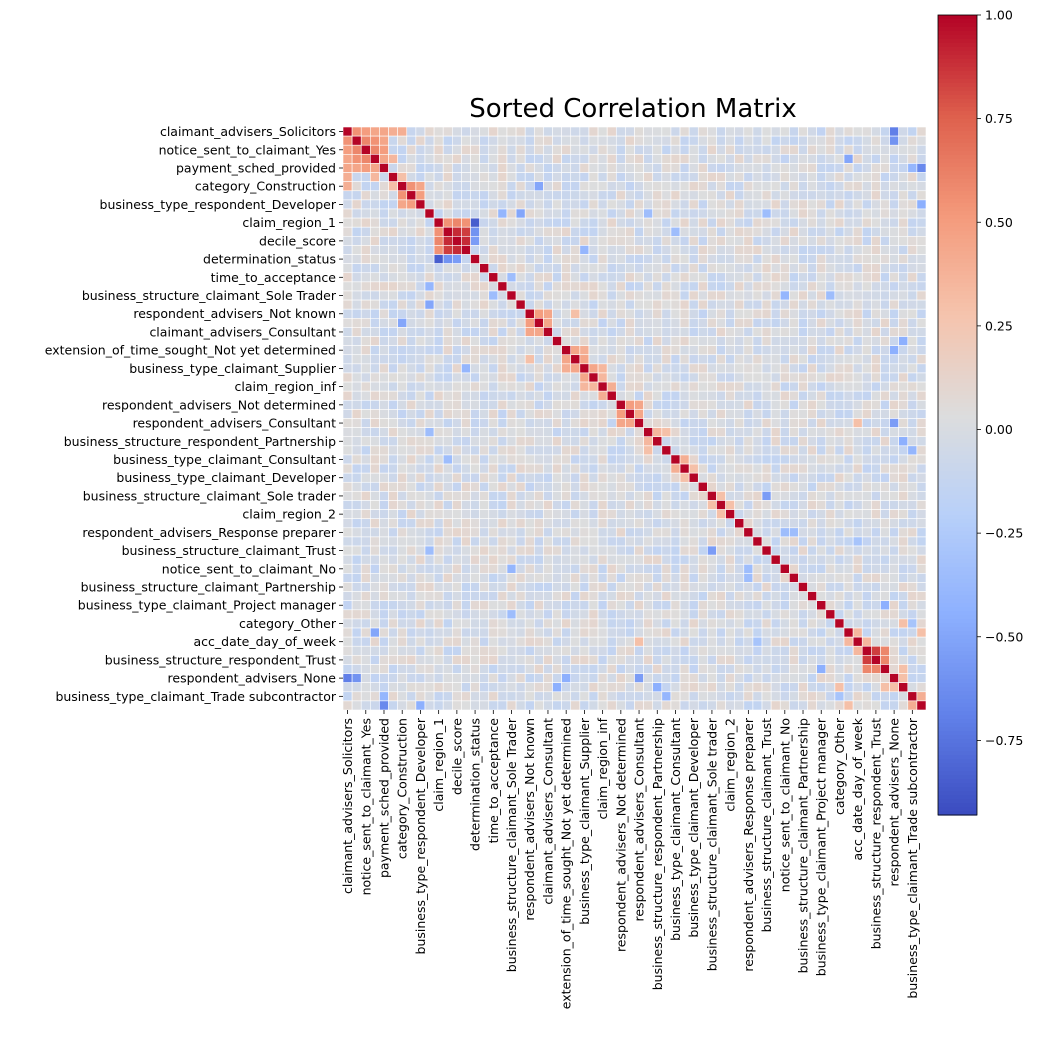 The image size is (1040, 1049). What do you see at coordinates (675, 829) in the screenshot?
I see `x-tick-label: business_type_claimant_Consultant` at bounding box center [675, 829].